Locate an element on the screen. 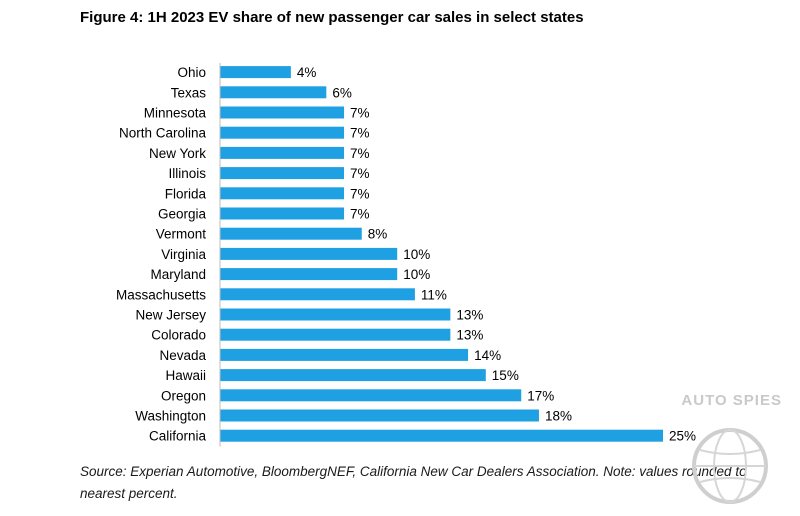  bar-new-jersey is located at coordinates (335, 314).